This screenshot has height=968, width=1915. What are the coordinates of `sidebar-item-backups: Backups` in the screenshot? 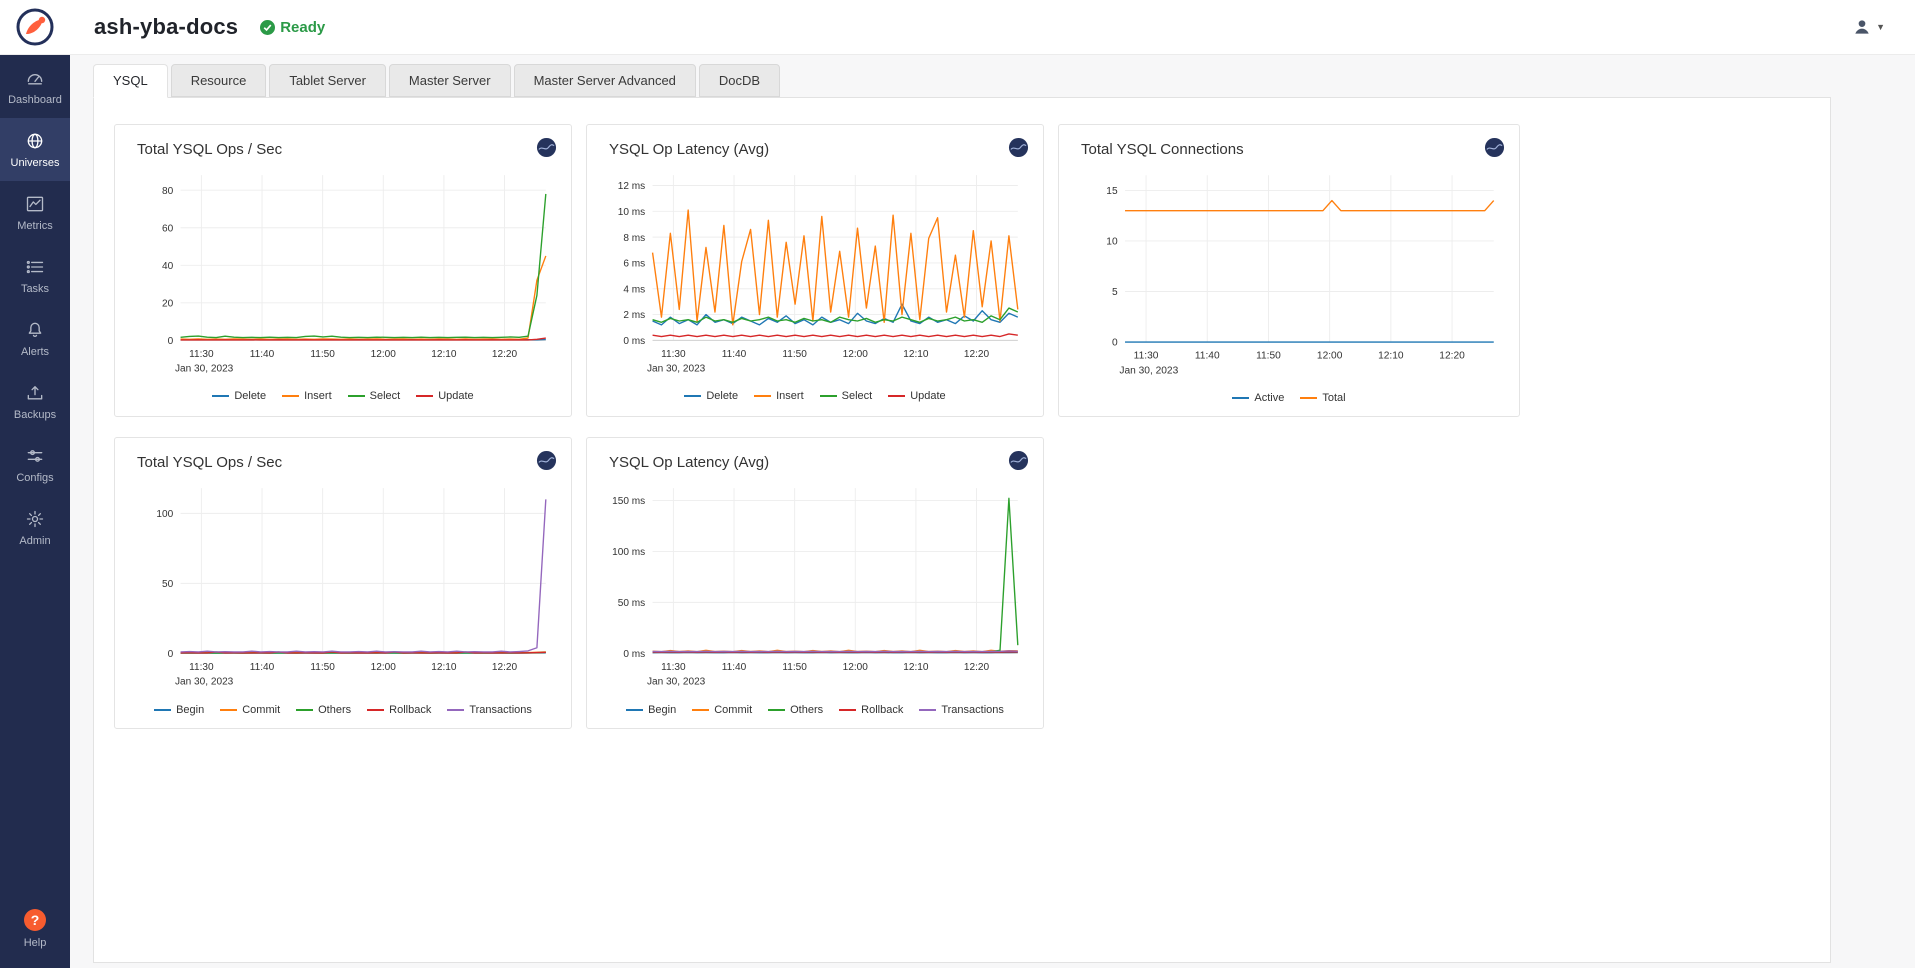 It's located at (35, 401).